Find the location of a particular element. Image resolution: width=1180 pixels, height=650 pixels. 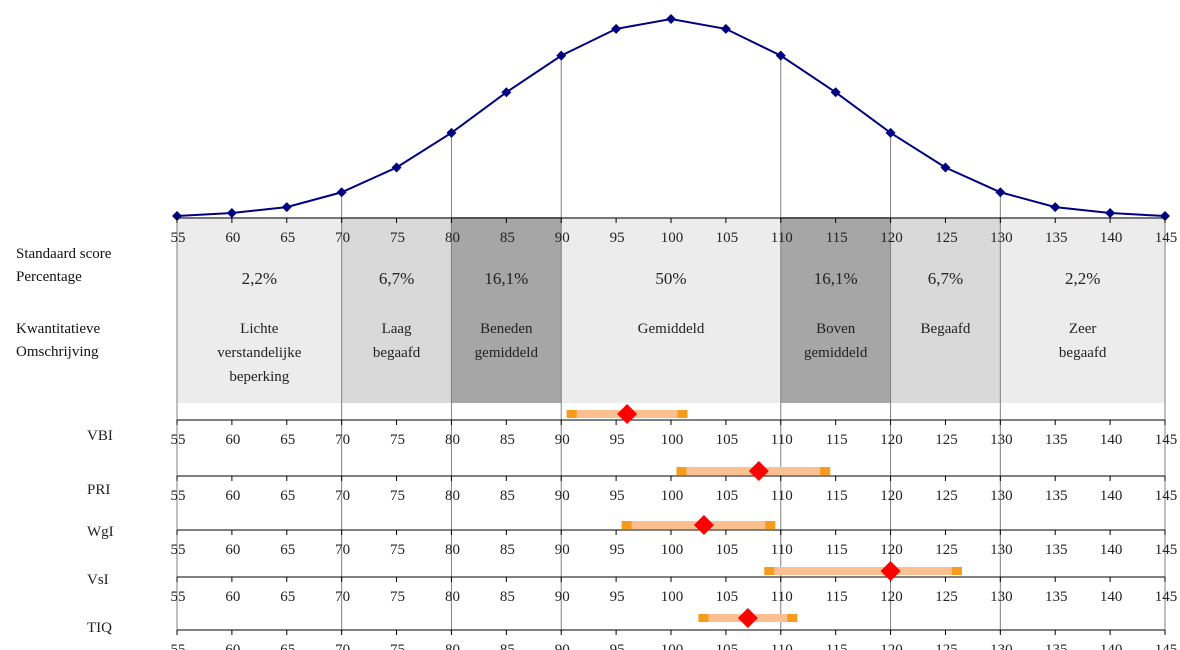

tick-label: 100 is located at coordinates (672, 238).